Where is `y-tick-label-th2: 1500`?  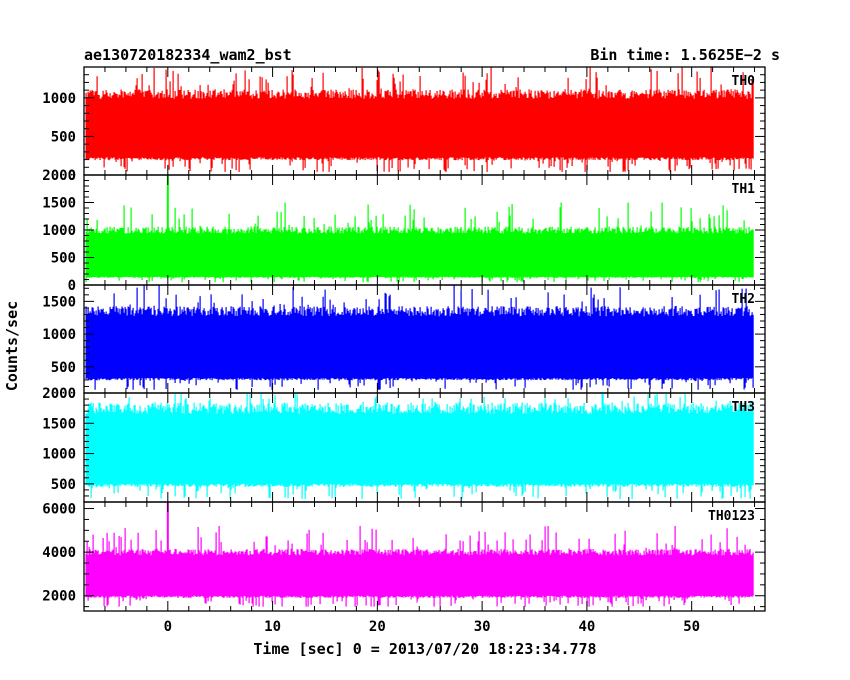 y-tick-label-th2: 1500 is located at coordinates (59, 302).